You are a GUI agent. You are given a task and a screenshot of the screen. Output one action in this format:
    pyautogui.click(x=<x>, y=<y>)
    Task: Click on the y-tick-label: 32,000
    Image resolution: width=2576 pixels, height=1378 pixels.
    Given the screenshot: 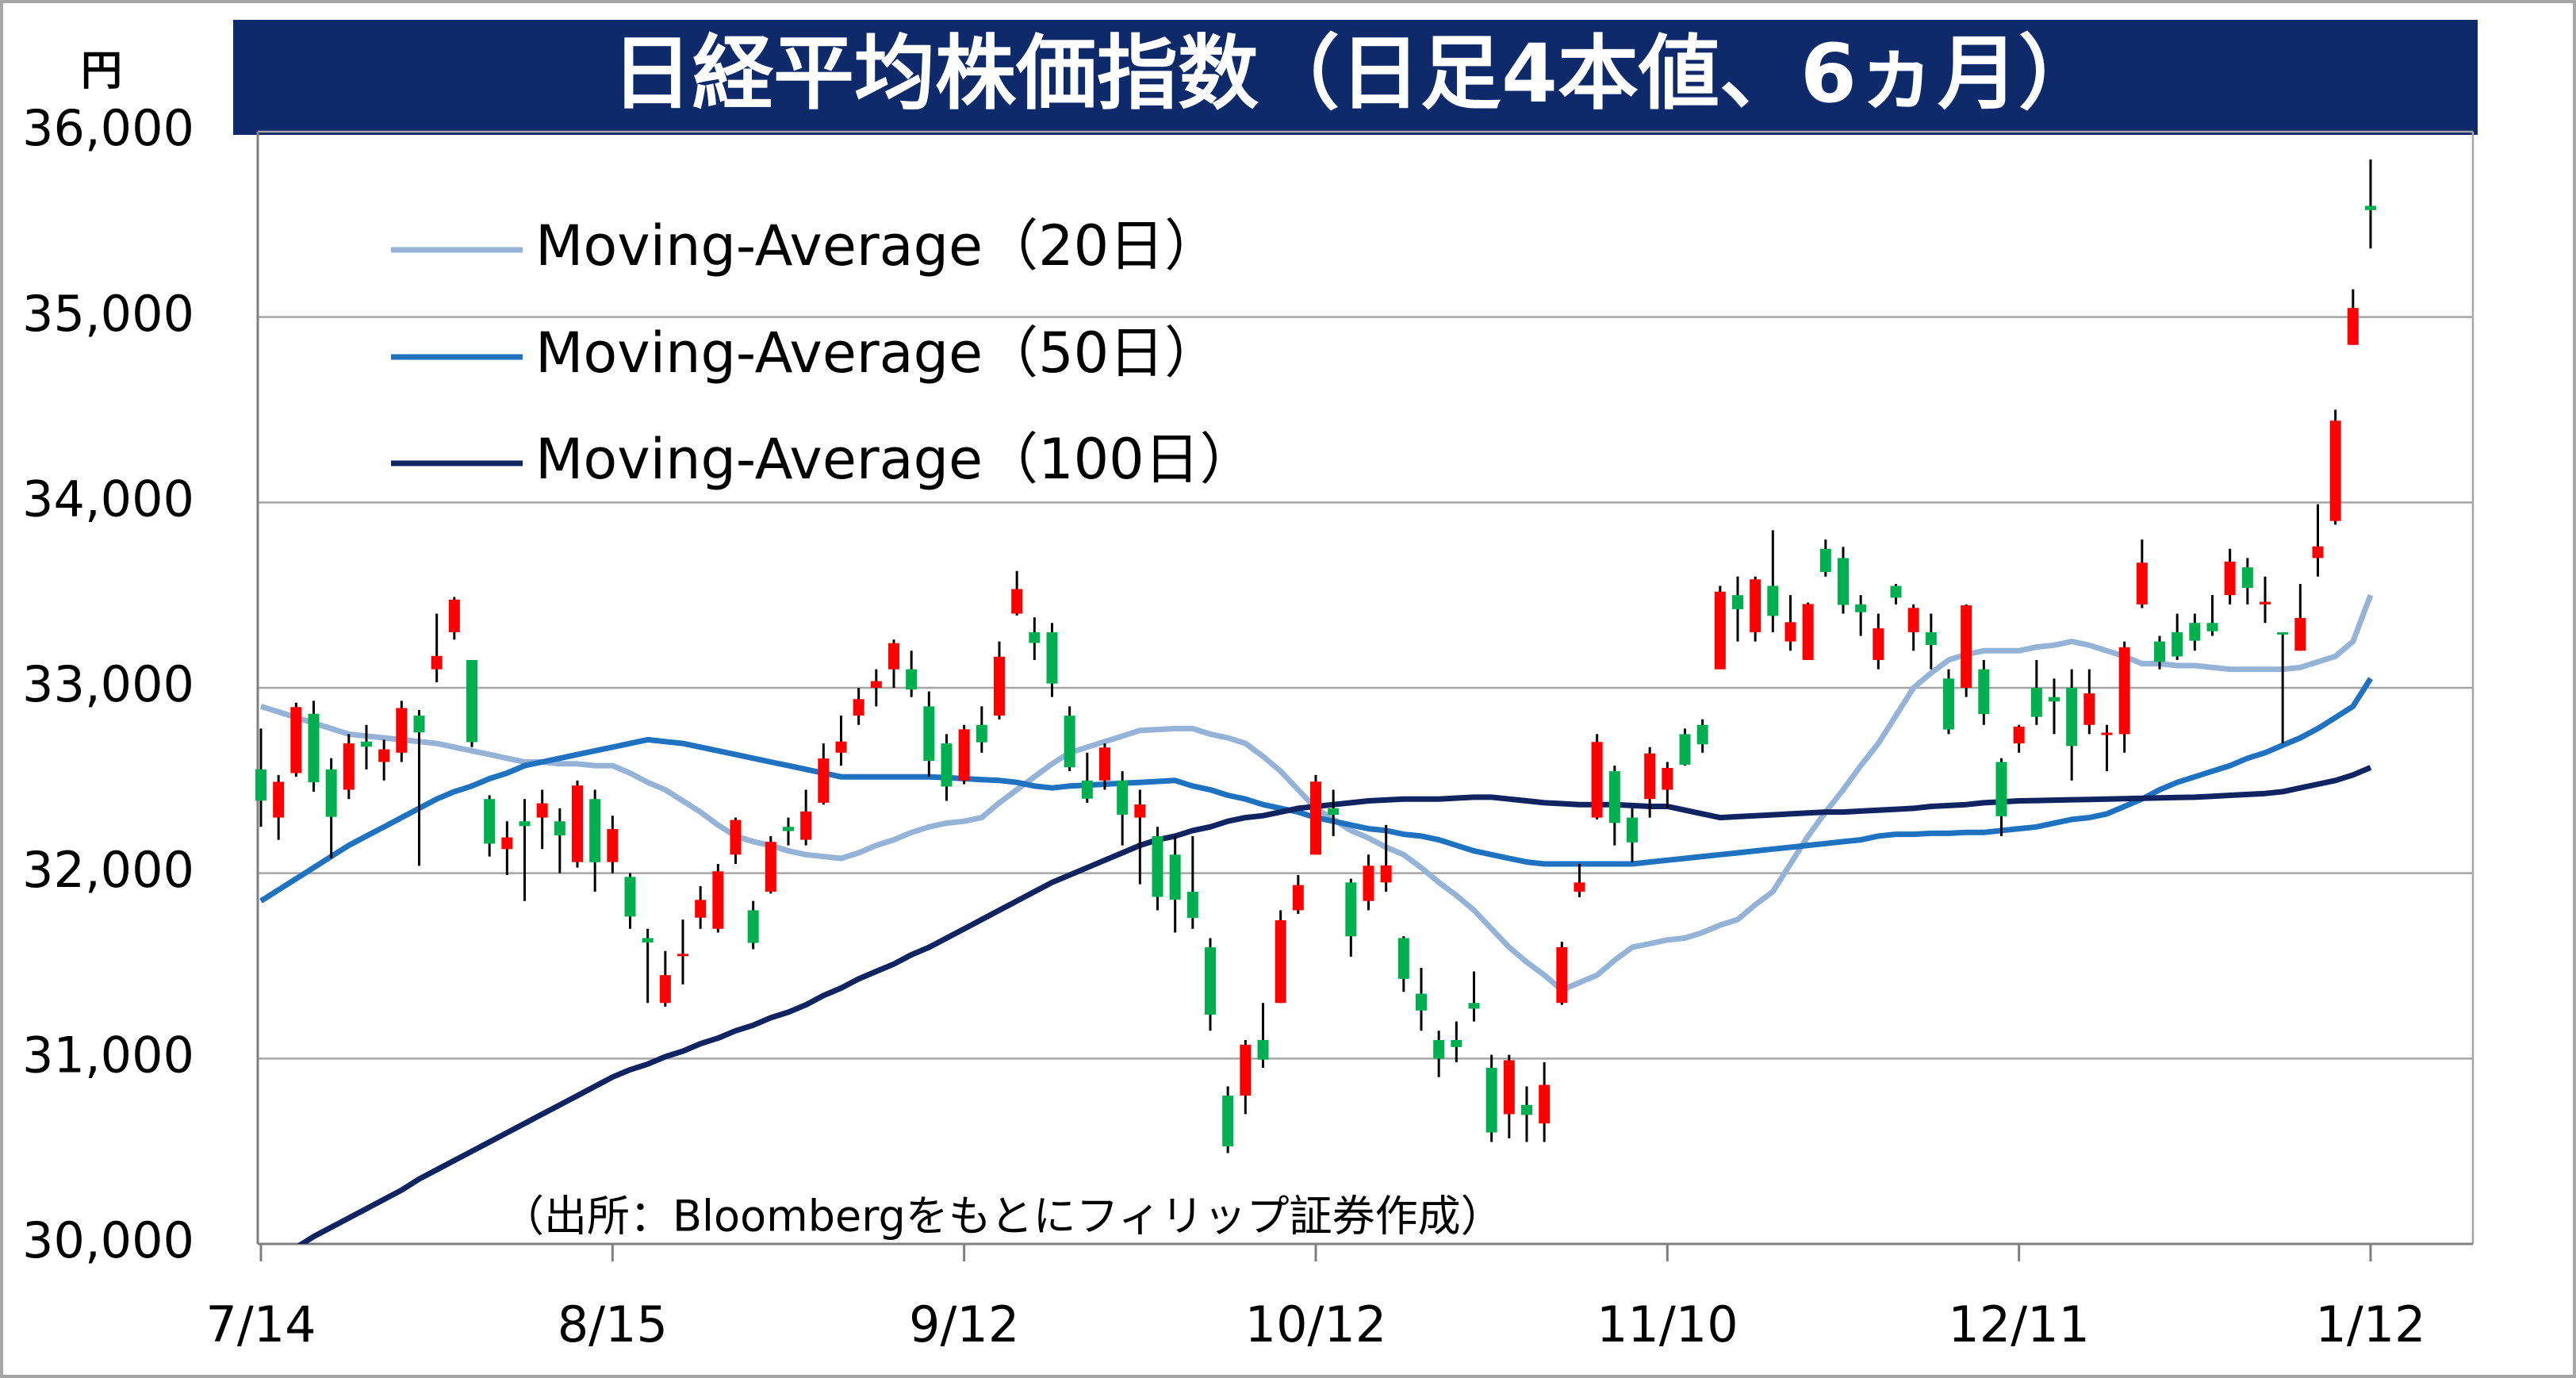 What is the action you would take?
    pyautogui.click(x=108, y=870)
    